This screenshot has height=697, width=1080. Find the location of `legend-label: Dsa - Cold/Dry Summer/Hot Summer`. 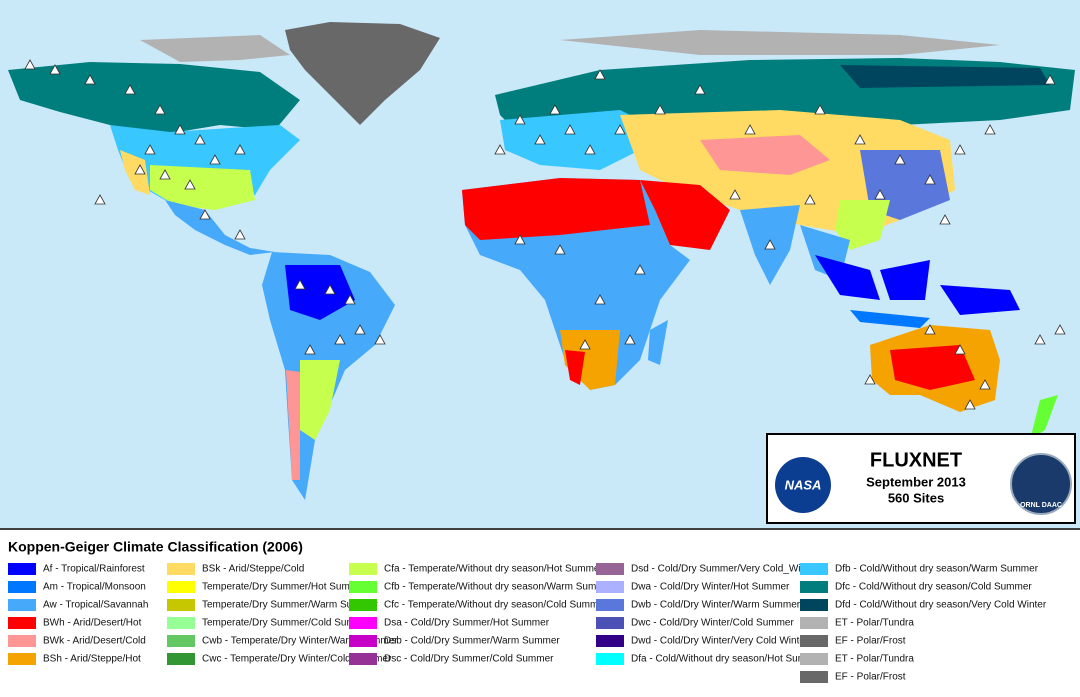

legend-label: Dsa - Cold/Dry Summer/Hot Summer is located at coordinates (467, 623).